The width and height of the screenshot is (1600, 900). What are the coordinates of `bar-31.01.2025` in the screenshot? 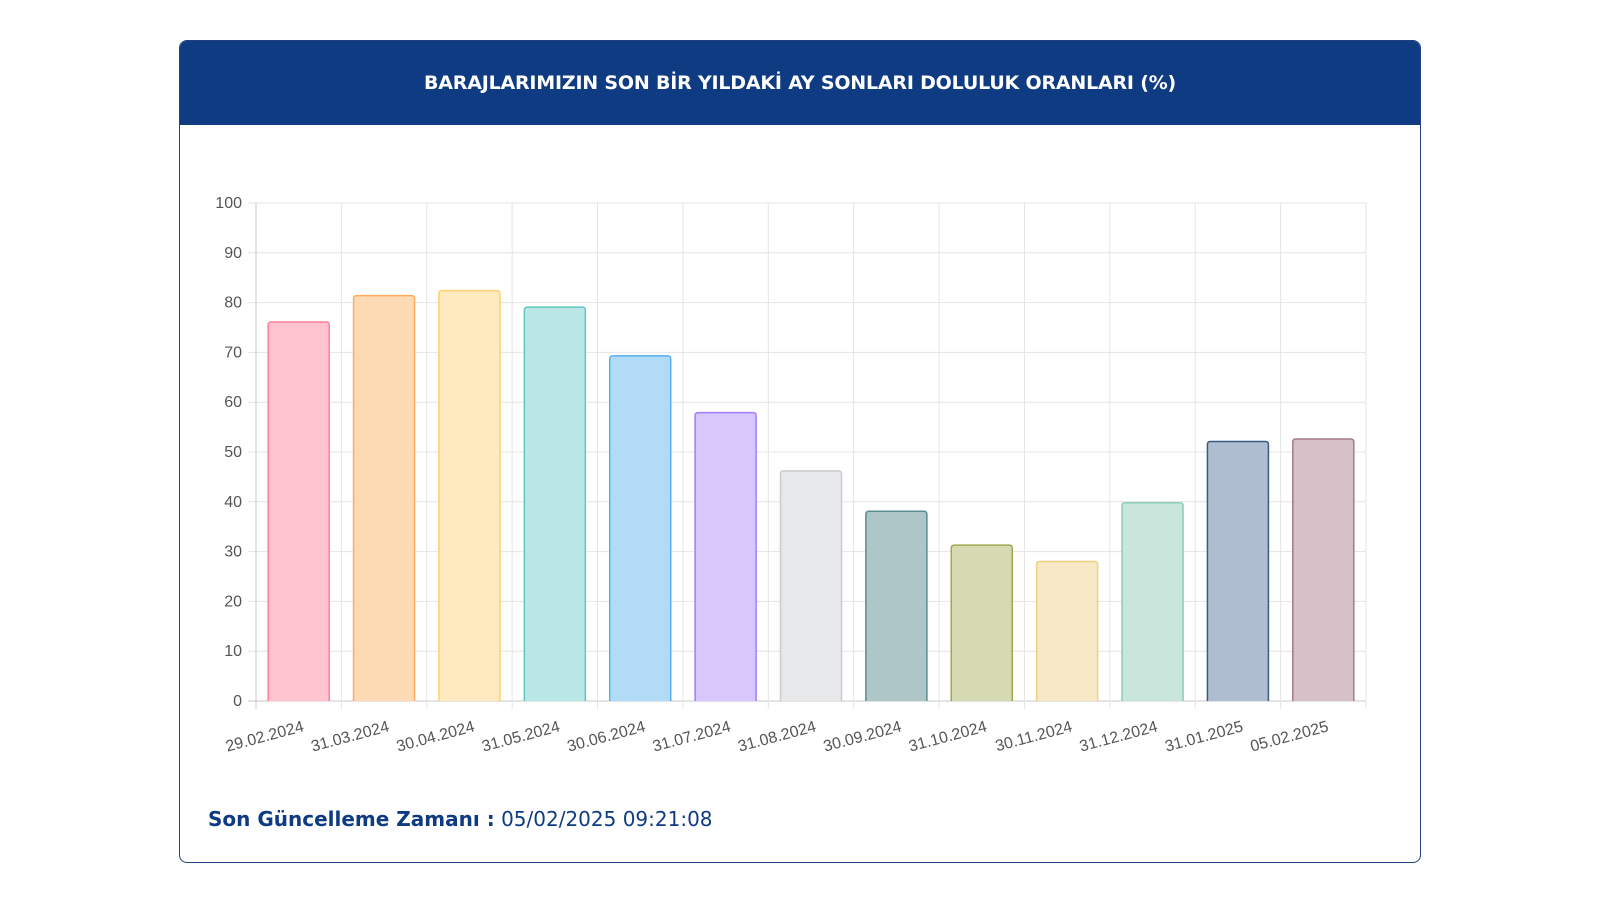 It's located at (1238, 570).